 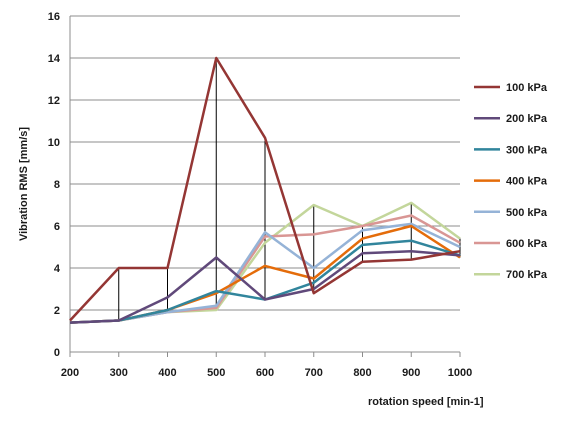 What do you see at coordinates (57, 269) in the screenshot?
I see `y-tick-label: 4` at bounding box center [57, 269].